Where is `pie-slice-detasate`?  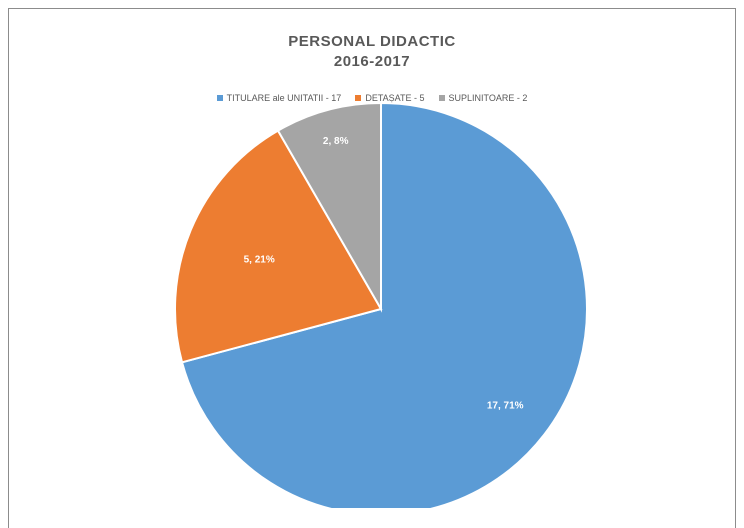
pie-slice-detasate is located at coordinates (278, 246).